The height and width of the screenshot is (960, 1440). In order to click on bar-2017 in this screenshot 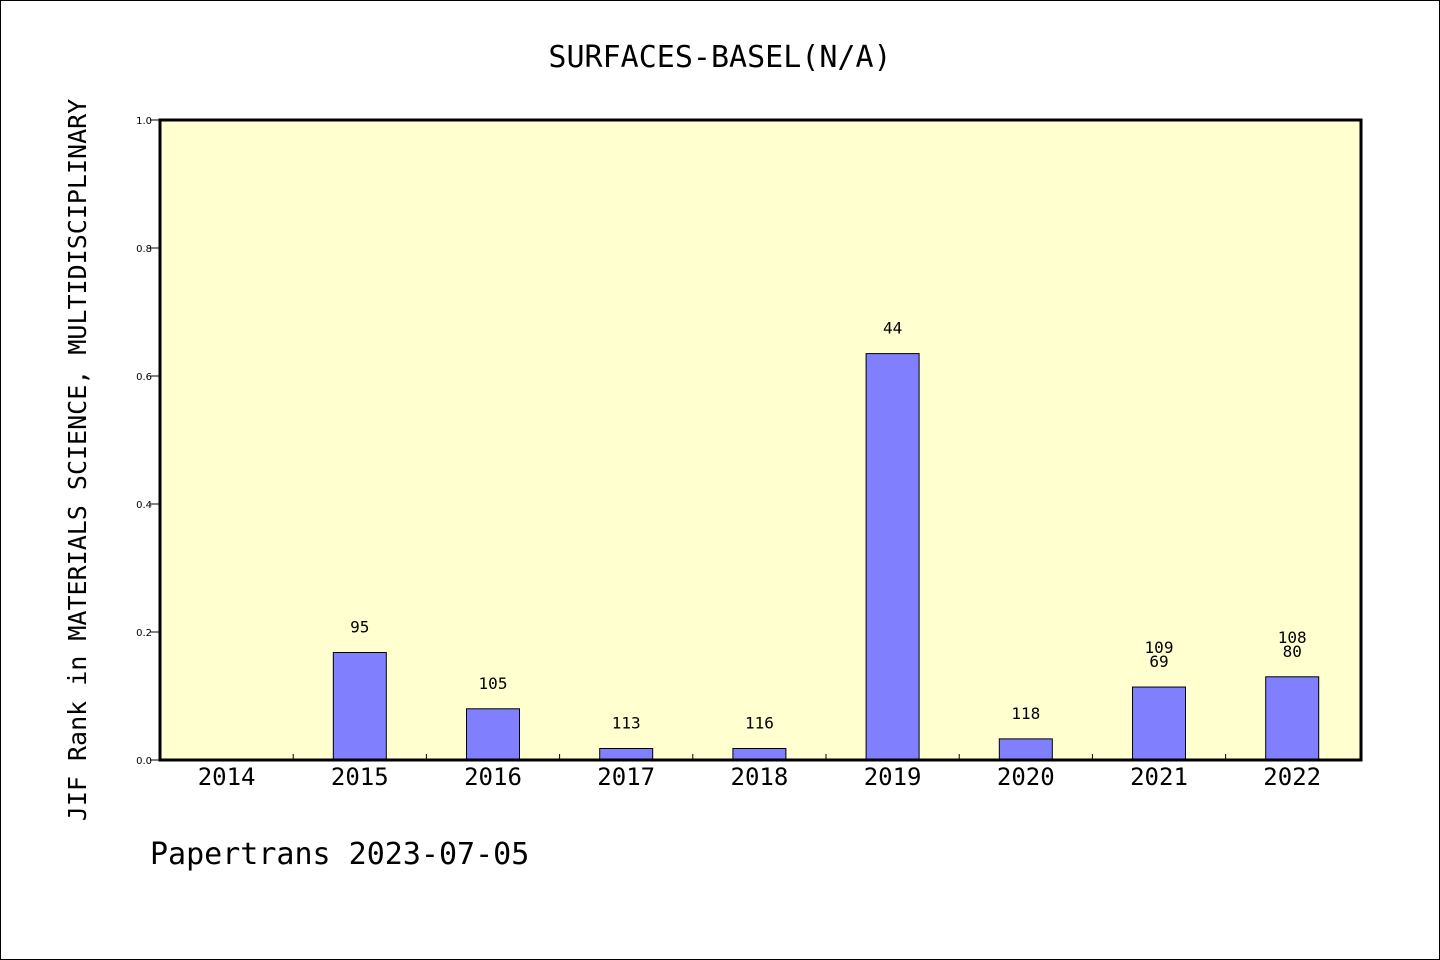, I will do `click(626, 754)`.